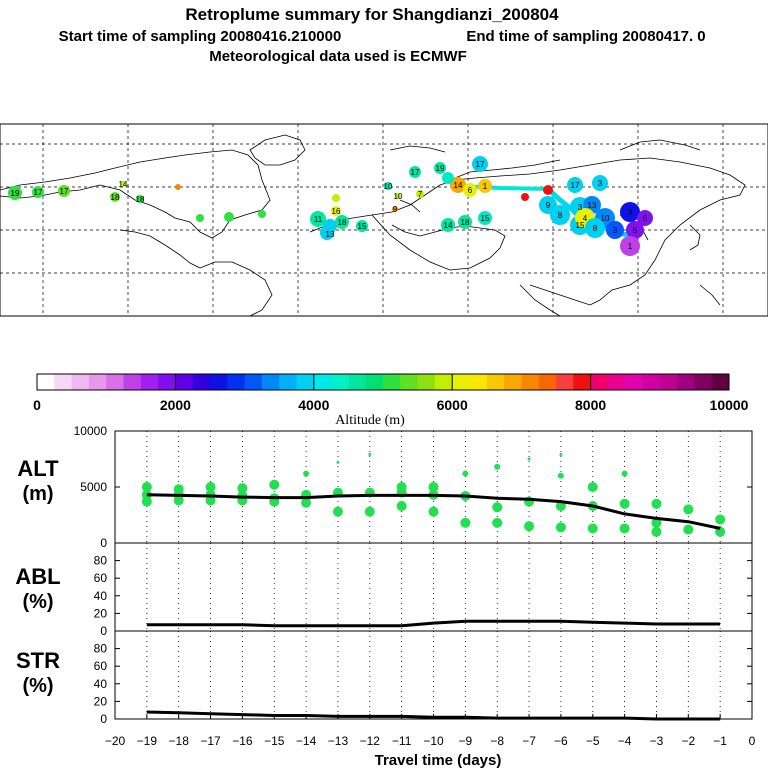  I want to click on trajectory-day-label: 8, so click(560, 215).